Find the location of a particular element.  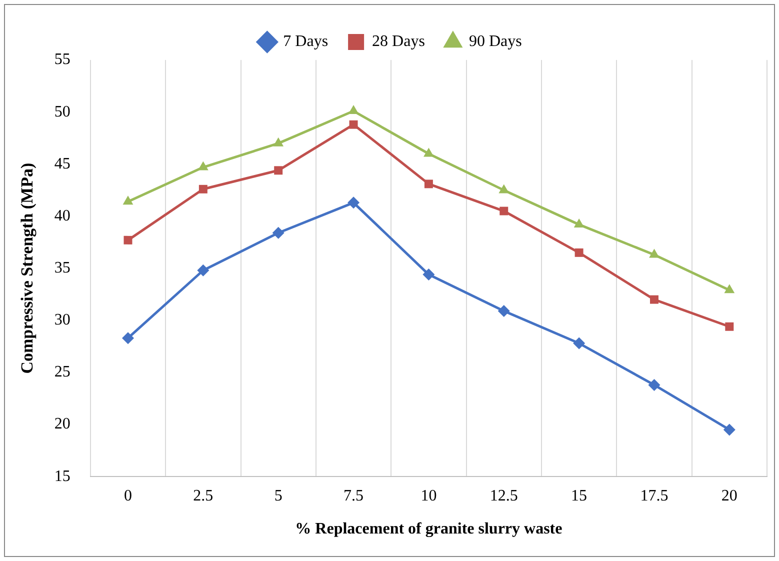

y-tick-label: 40 is located at coordinates (62, 215).